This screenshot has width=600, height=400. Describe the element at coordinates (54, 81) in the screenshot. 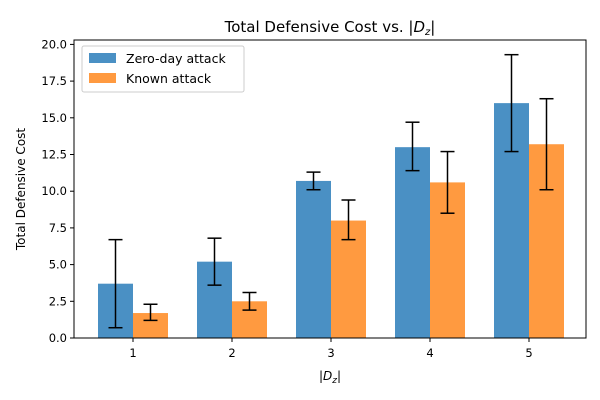

I see `y-tick-label: 17.5` at that location.